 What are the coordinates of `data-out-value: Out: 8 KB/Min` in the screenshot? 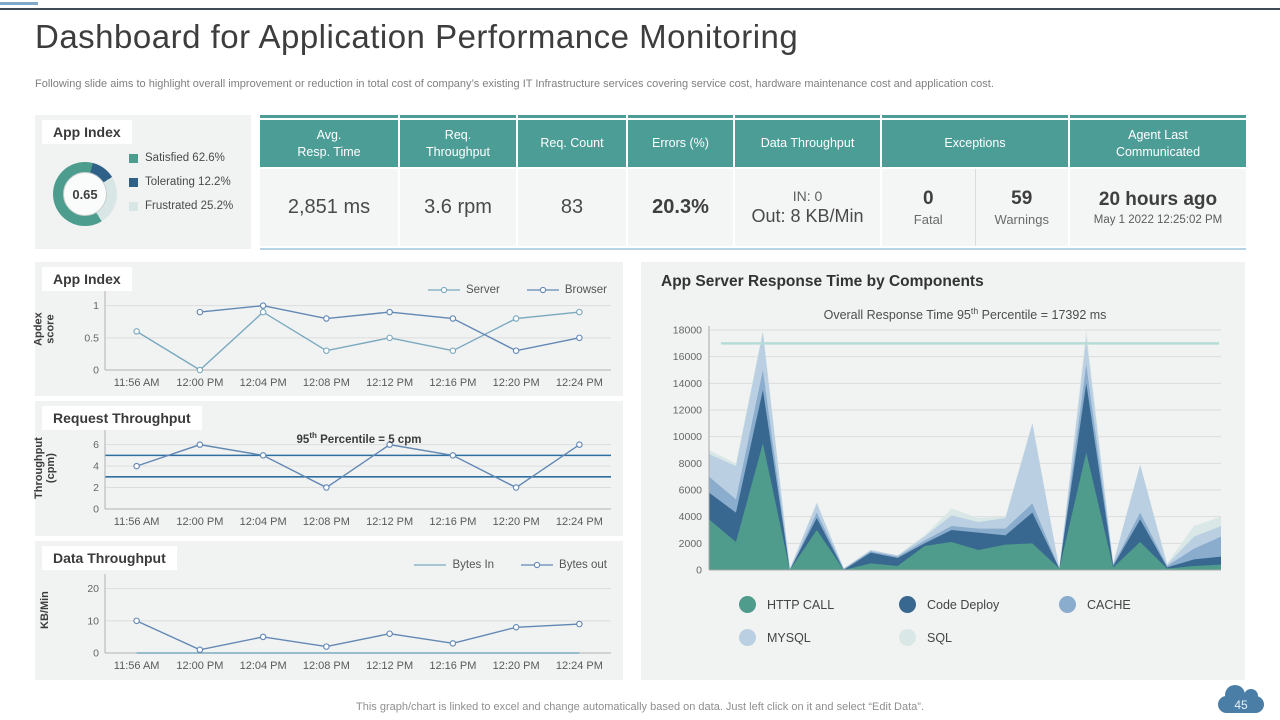 It's located at (807, 216).